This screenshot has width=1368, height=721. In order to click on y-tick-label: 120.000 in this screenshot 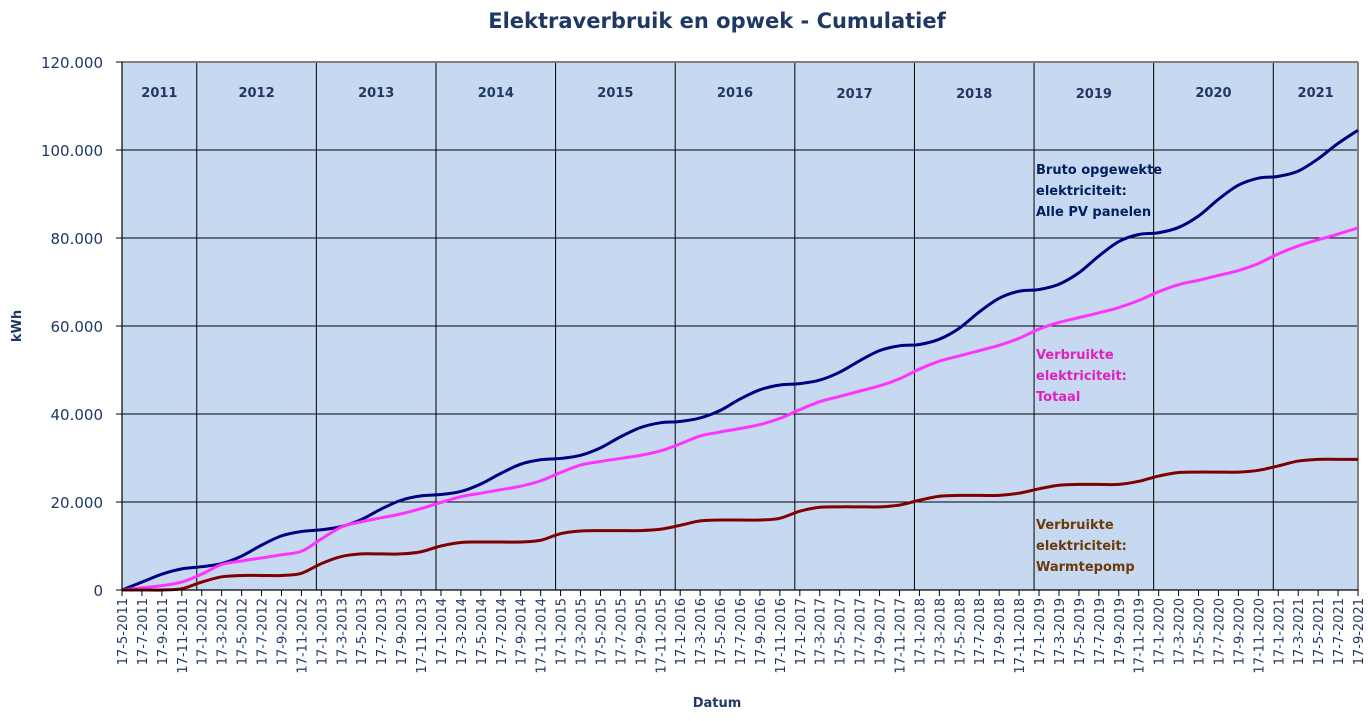, I will do `click(72, 63)`.